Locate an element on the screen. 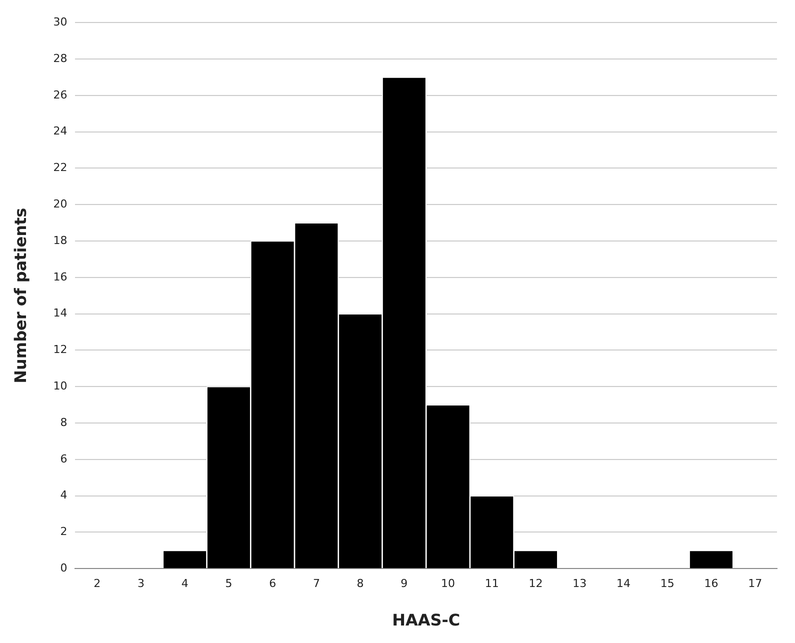  y-tick-label: 2 is located at coordinates (64, 531).